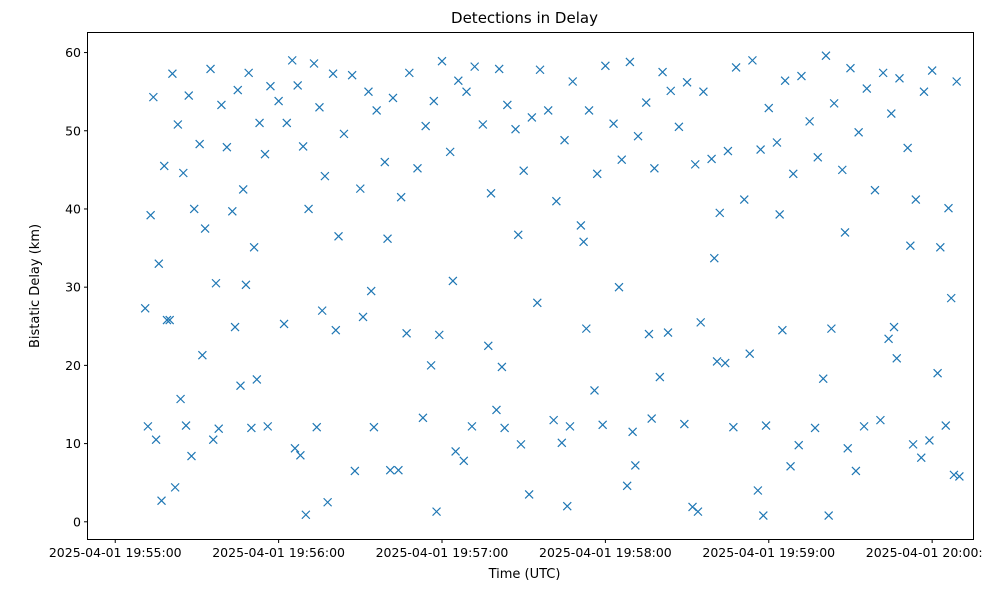 The image size is (982, 590). I want to click on y-axis-ticks: 0 10 20 30 40 50 60, so click(76, 287).